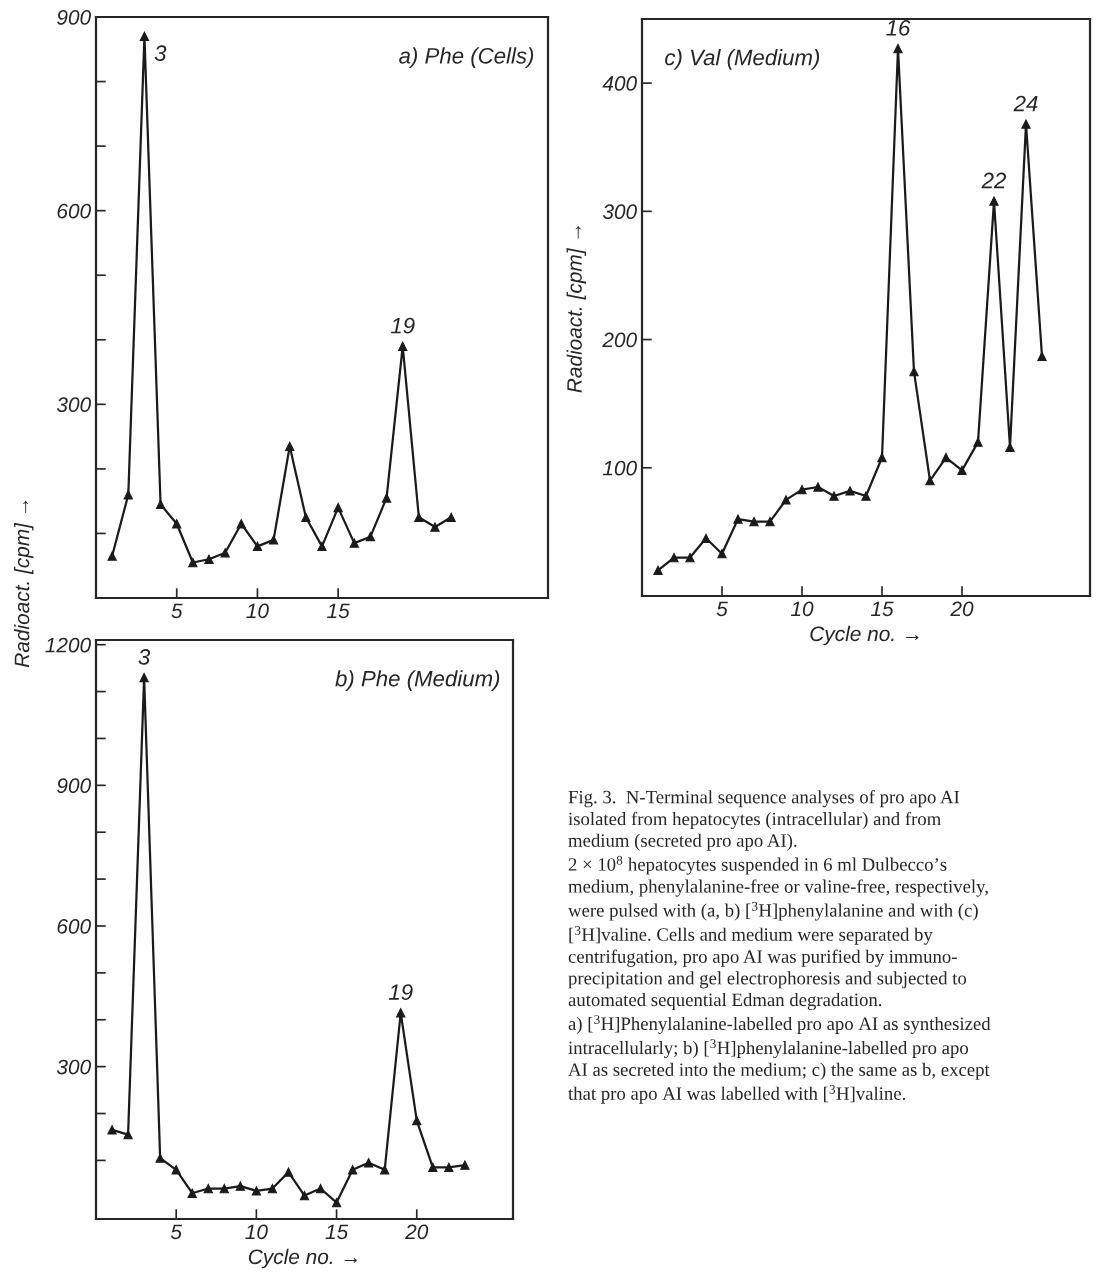 This screenshot has height=1272, width=1096. What do you see at coordinates (466, 58) in the screenshot?
I see `text: a) Phe (Cells)` at bounding box center [466, 58].